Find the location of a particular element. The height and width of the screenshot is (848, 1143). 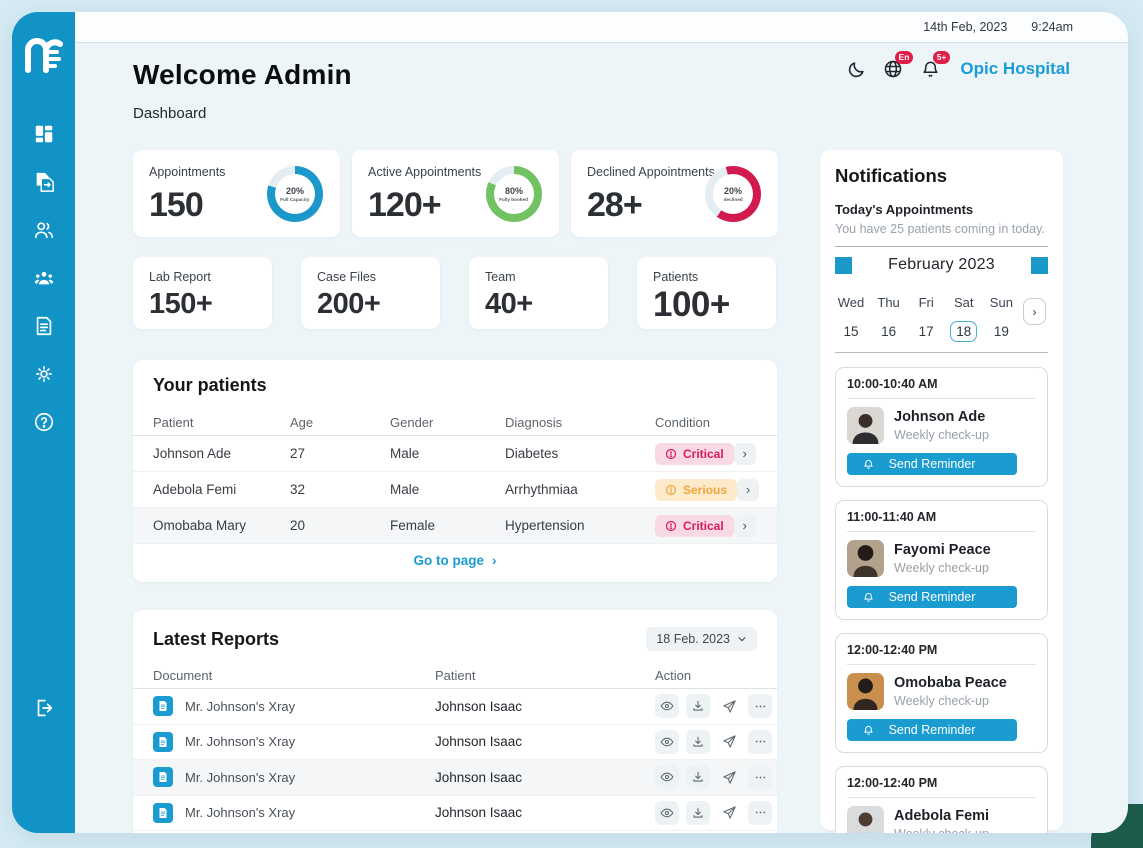

app-logo-icon is located at coordinates (43, 54).